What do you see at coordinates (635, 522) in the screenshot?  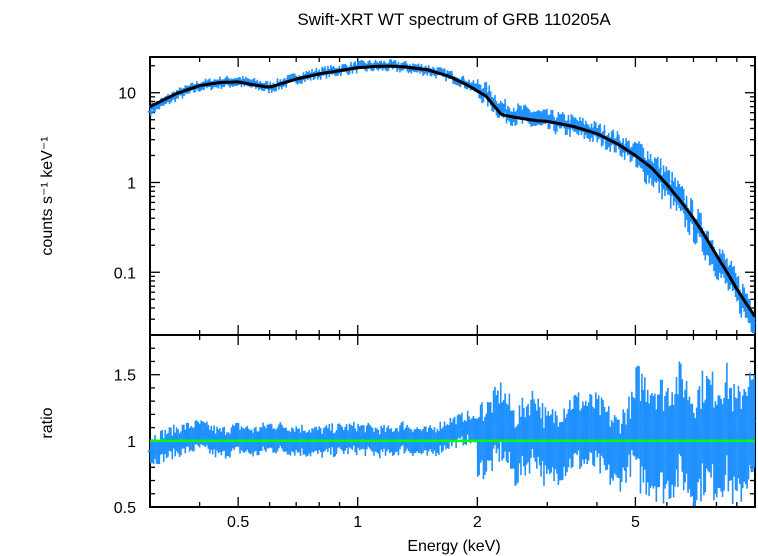 I see `x-tick-label: 5` at bounding box center [635, 522].